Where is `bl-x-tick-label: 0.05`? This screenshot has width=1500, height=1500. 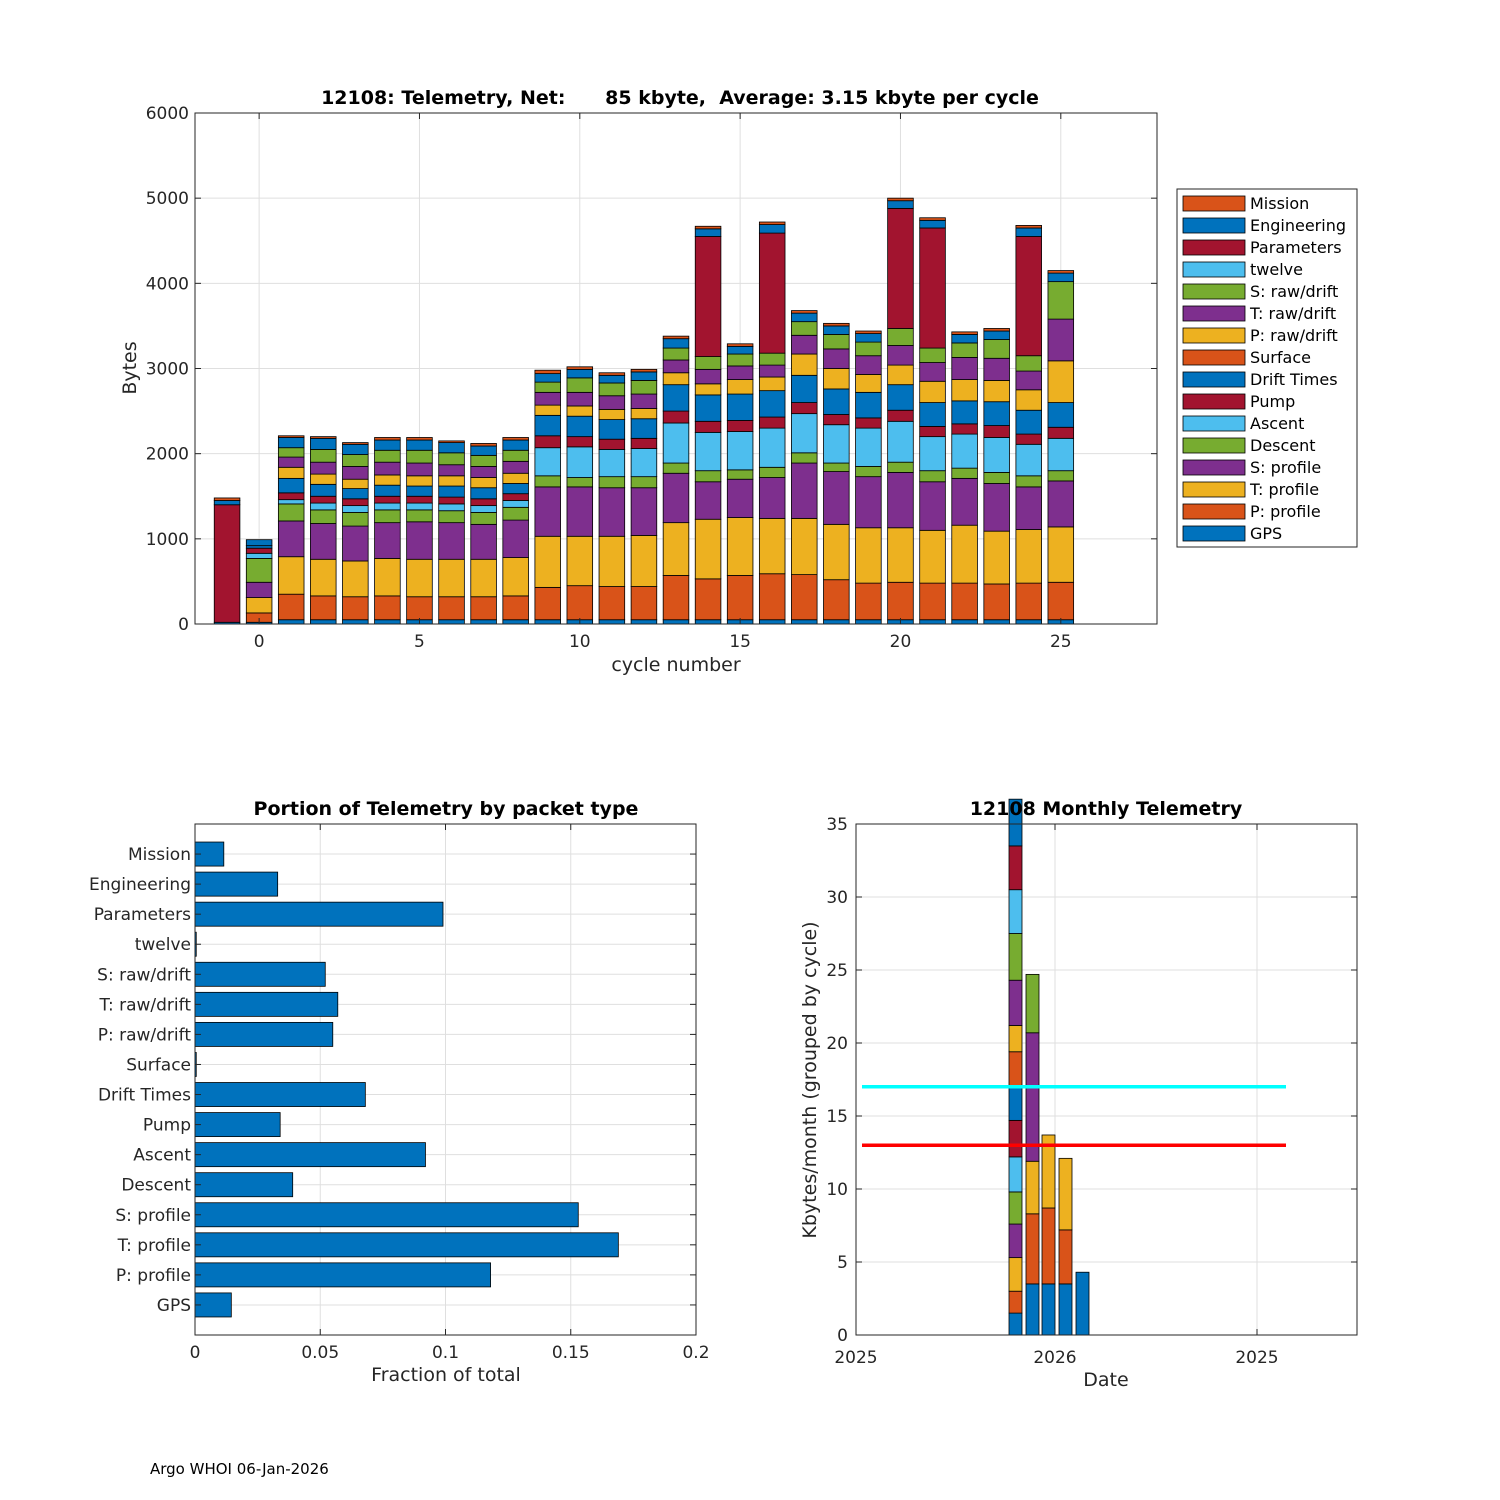
bl-x-tick-label: 0.05 is located at coordinates (320, 1353).